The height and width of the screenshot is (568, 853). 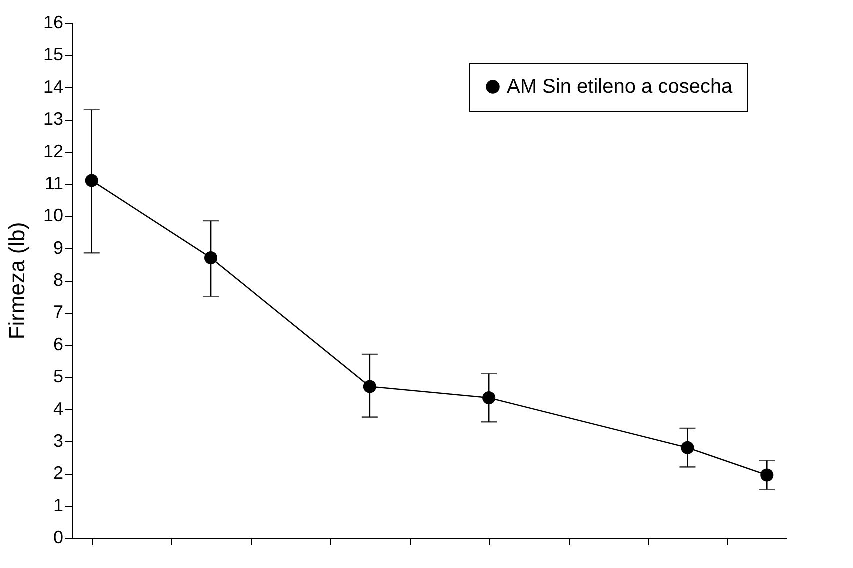 What do you see at coordinates (53, 151) in the screenshot?
I see `y-tick-label: 12` at bounding box center [53, 151].